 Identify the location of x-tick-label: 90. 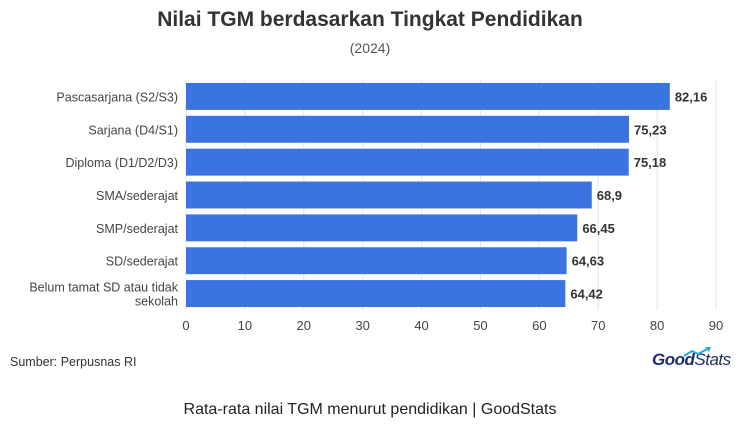
(716, 325).